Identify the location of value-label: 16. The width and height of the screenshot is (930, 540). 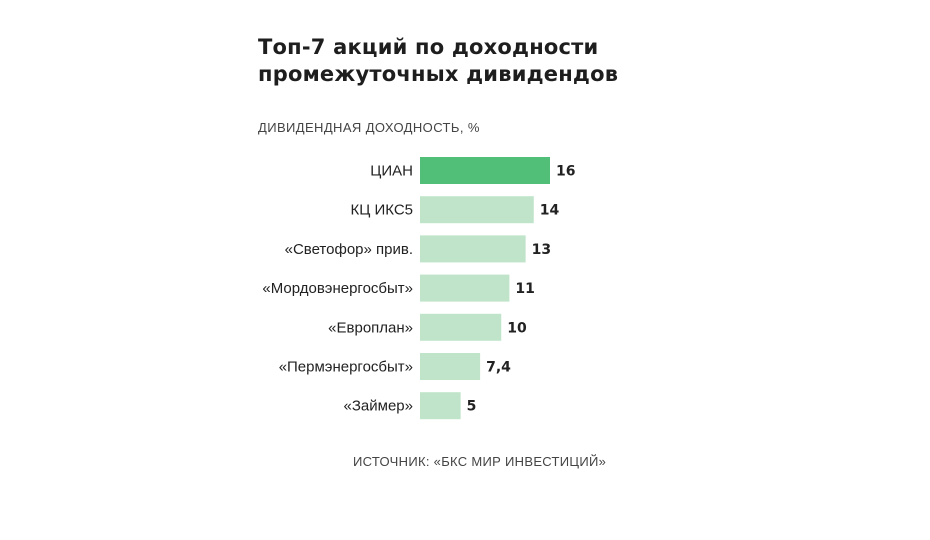
(565, 172).